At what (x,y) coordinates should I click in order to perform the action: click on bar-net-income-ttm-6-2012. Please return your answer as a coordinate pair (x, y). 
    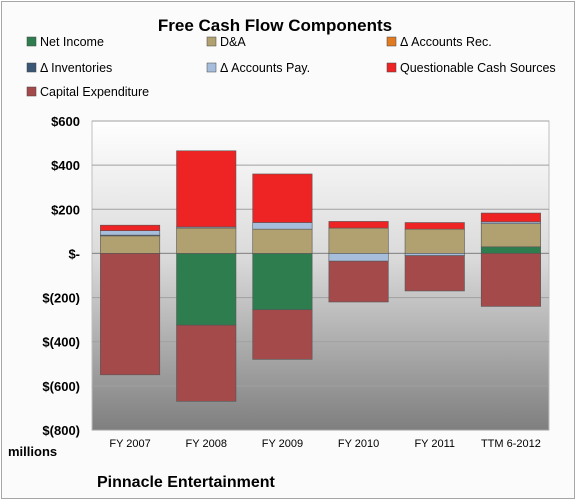
    Looking at the image, I should click on (510, 250).